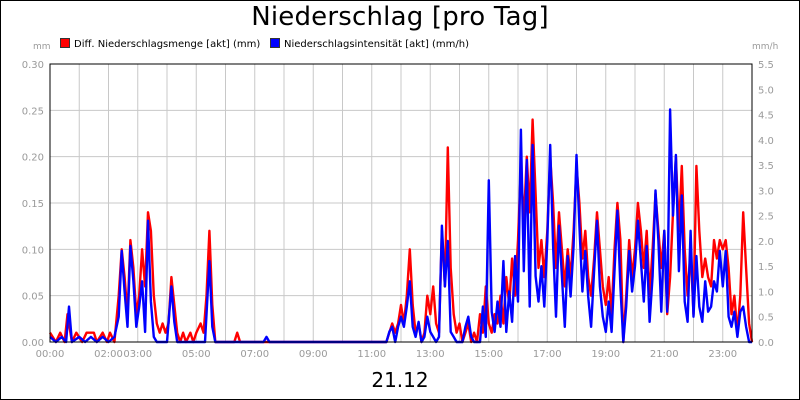  What do you see at coordinates (765, 47) in the screenshot?
I see `right-axis-unit: mm/h` at bounding box center [765, 47].